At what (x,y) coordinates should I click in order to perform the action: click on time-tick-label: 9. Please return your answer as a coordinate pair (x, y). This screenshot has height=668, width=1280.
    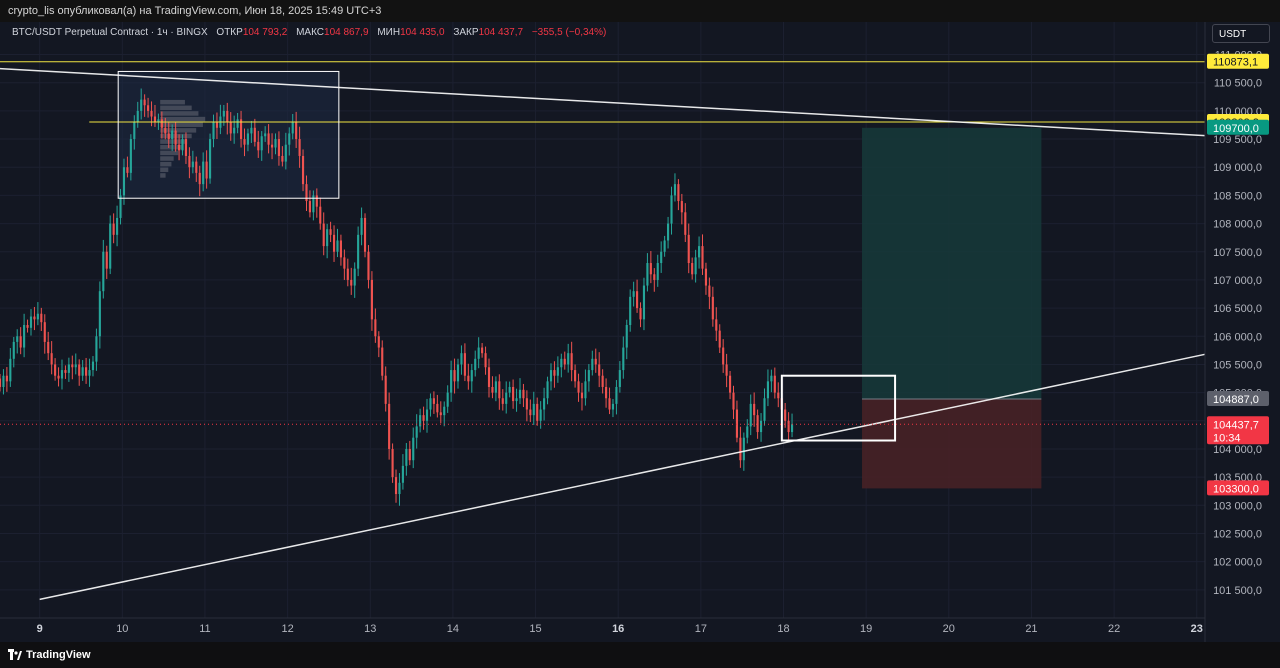
    Looking at the image, I should click on (40, 629).